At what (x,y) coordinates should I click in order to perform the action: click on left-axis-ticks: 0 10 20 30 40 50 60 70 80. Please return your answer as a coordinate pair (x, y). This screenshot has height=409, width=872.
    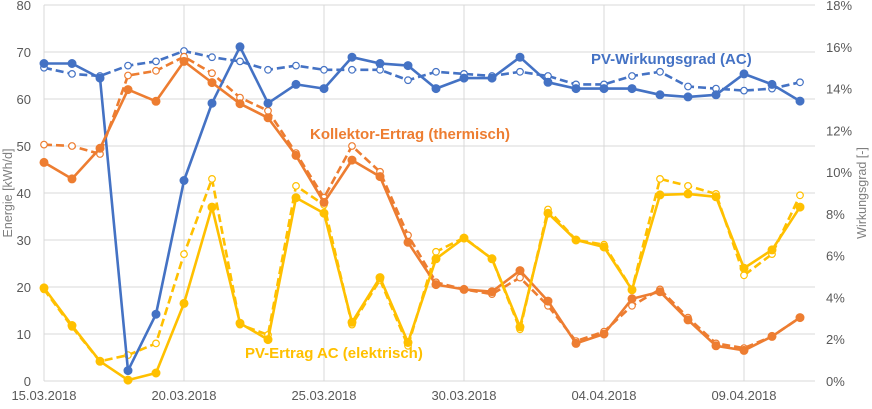
    Looking at the image, I should click on (24, 194).